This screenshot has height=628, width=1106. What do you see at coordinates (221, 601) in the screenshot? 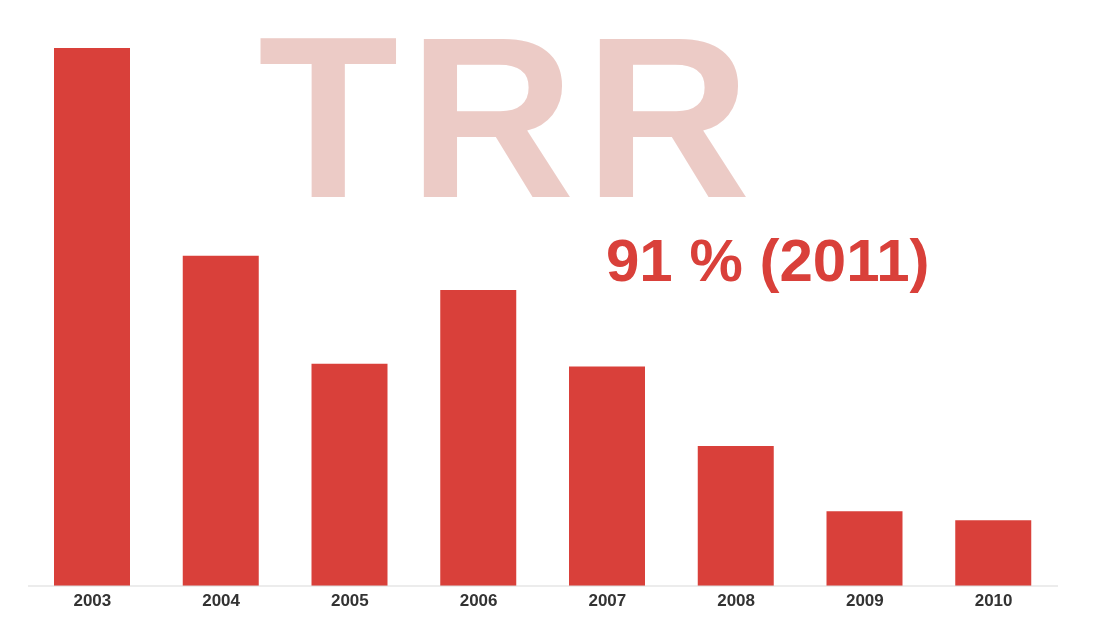
I see `x-tick-label: 2004` at bounding box center [221, 601].